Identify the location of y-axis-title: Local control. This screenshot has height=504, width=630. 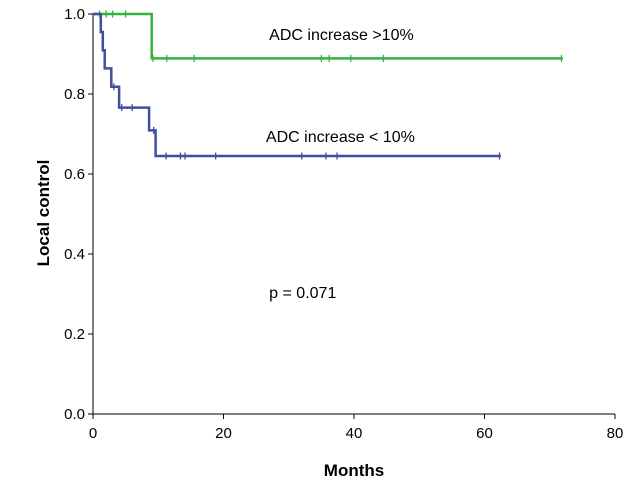
(43, 213).